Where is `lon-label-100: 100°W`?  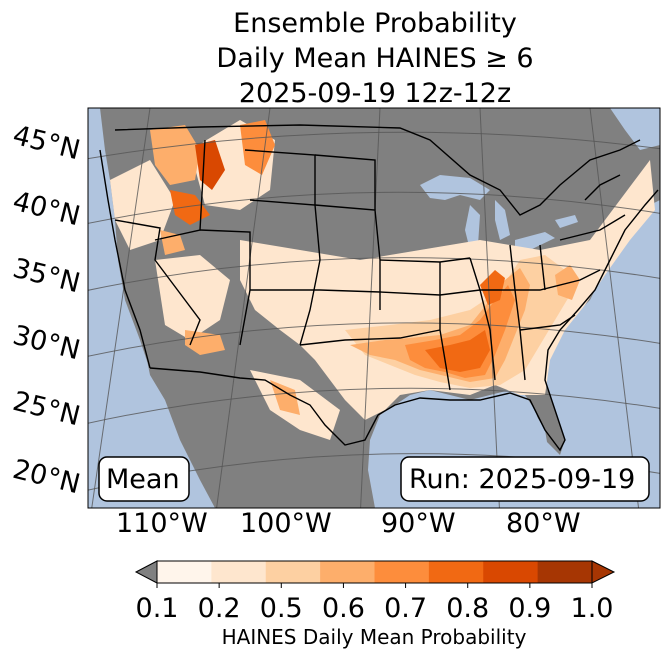 lon-label-100: 100°W is located at coordinates (286, 523).